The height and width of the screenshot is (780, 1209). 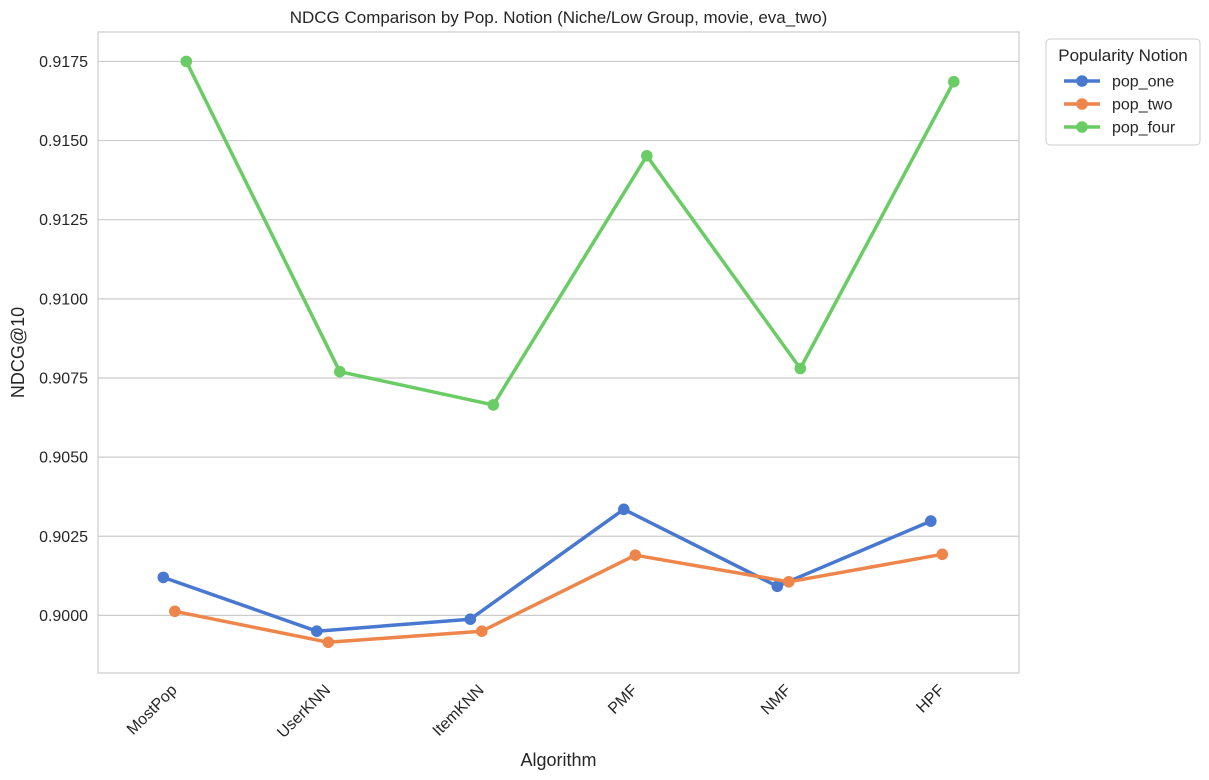 What do you see at coordinates (623, 700) in the screenshot?
I see `x-tick-label: PMF` at bounding box center [623, 700].